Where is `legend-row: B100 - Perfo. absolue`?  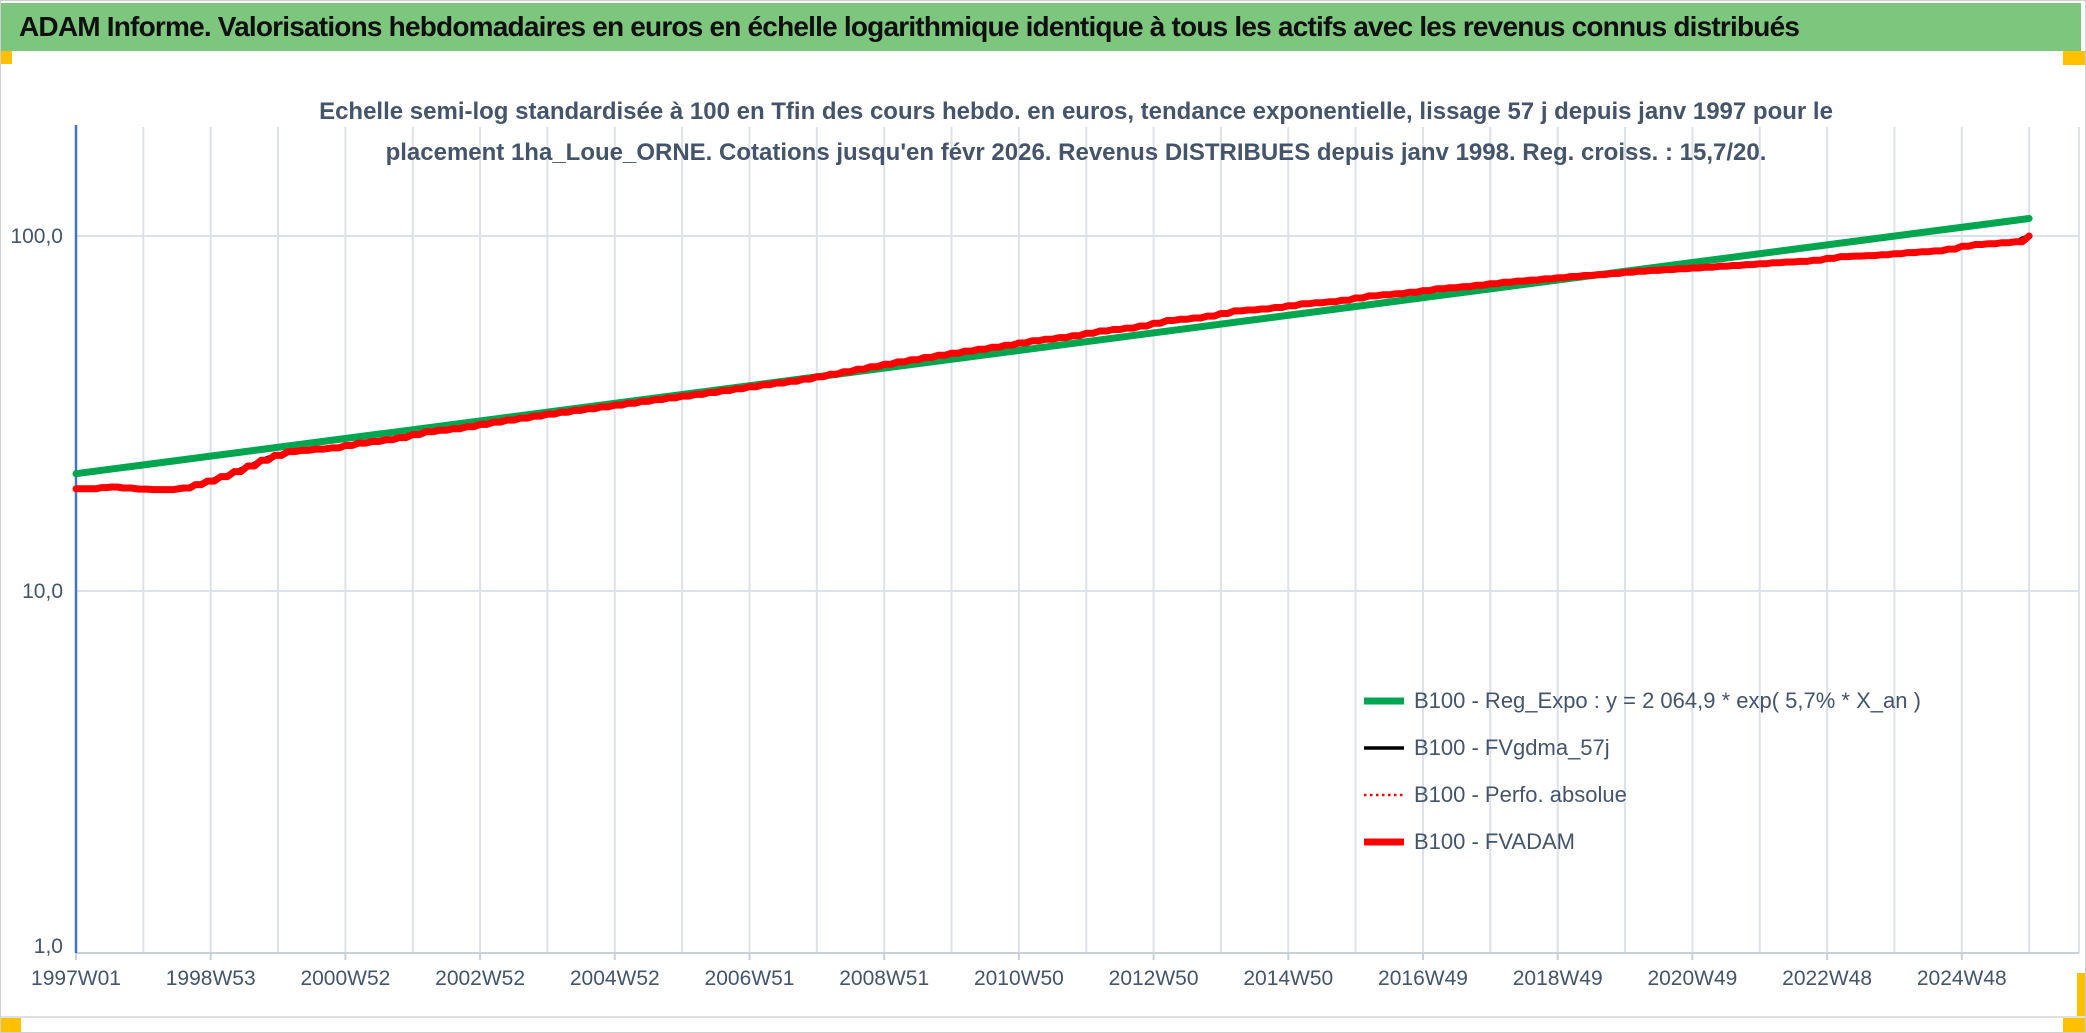 legend-row: B100 - Perfo. absolue is located at coordinates (1642, 794).